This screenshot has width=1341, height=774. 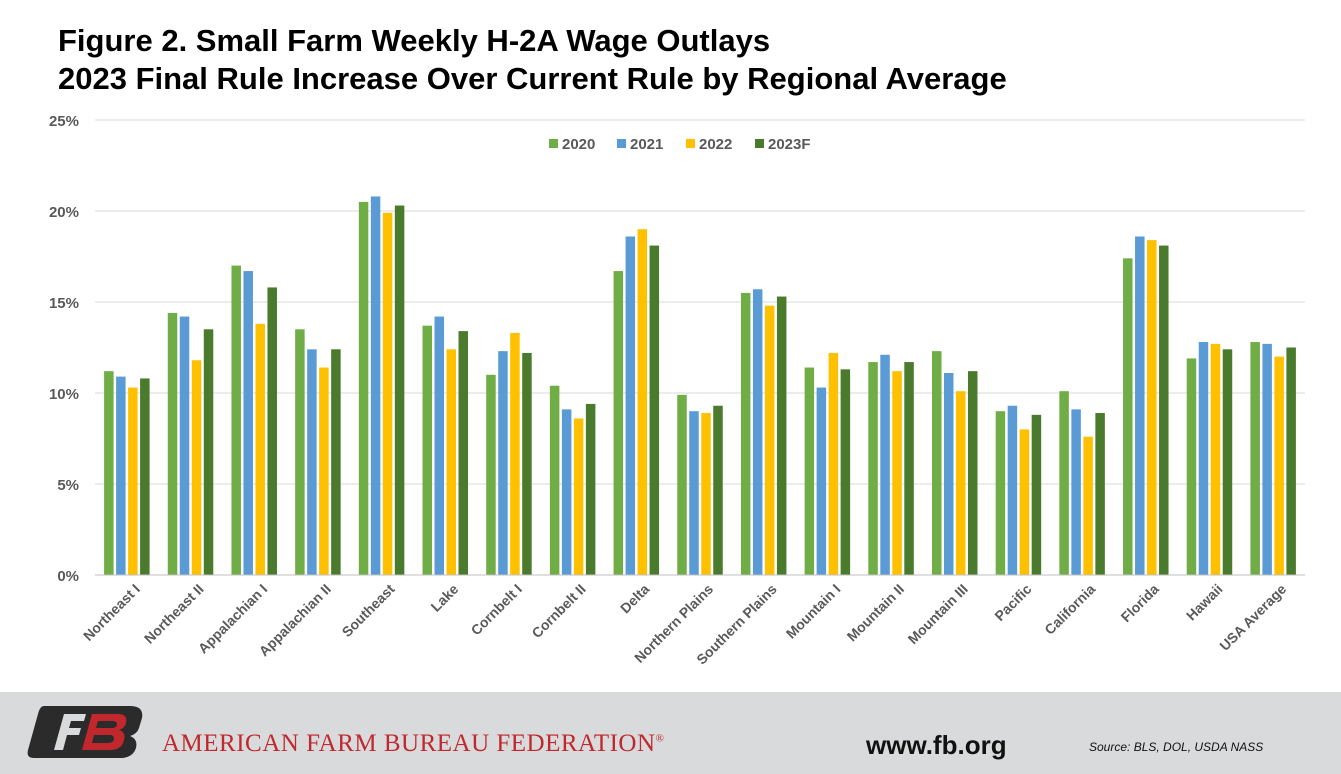 What do you see at coordinates (68, 576) in the screenshot?
I see `y-tick-label: 0%` at bounding box center [68, 576].